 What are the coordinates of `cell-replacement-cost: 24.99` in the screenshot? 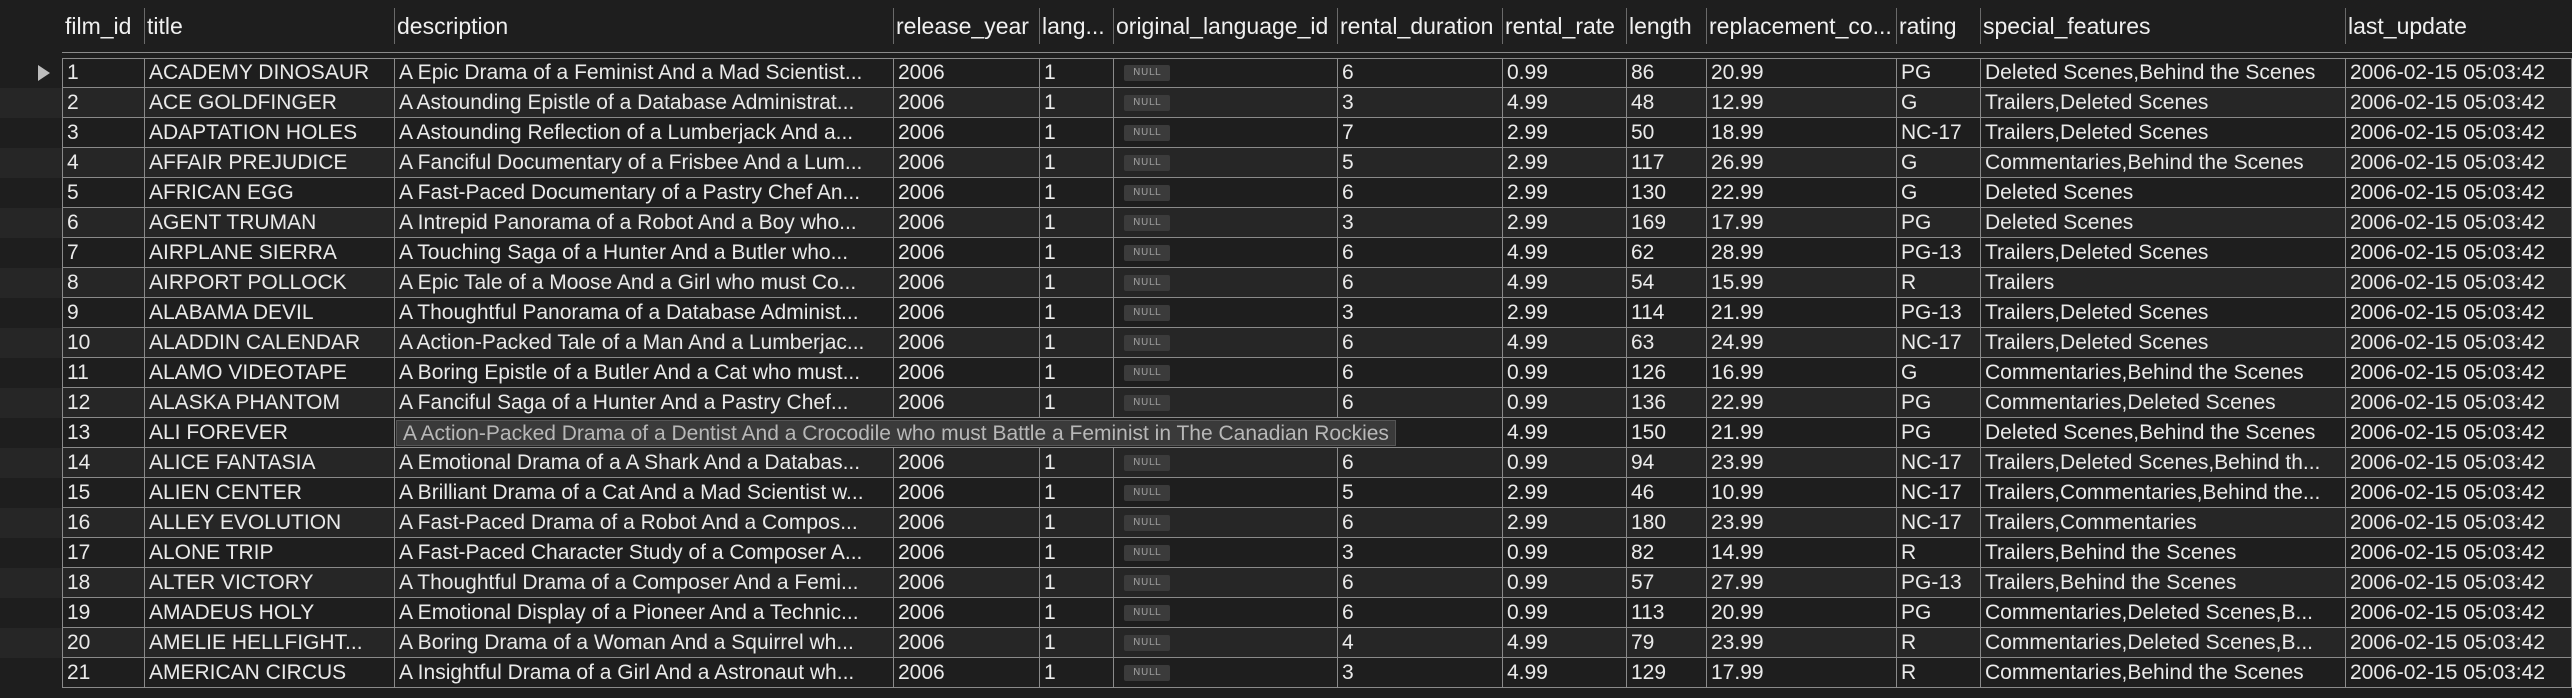 It's located at (1801, 343).